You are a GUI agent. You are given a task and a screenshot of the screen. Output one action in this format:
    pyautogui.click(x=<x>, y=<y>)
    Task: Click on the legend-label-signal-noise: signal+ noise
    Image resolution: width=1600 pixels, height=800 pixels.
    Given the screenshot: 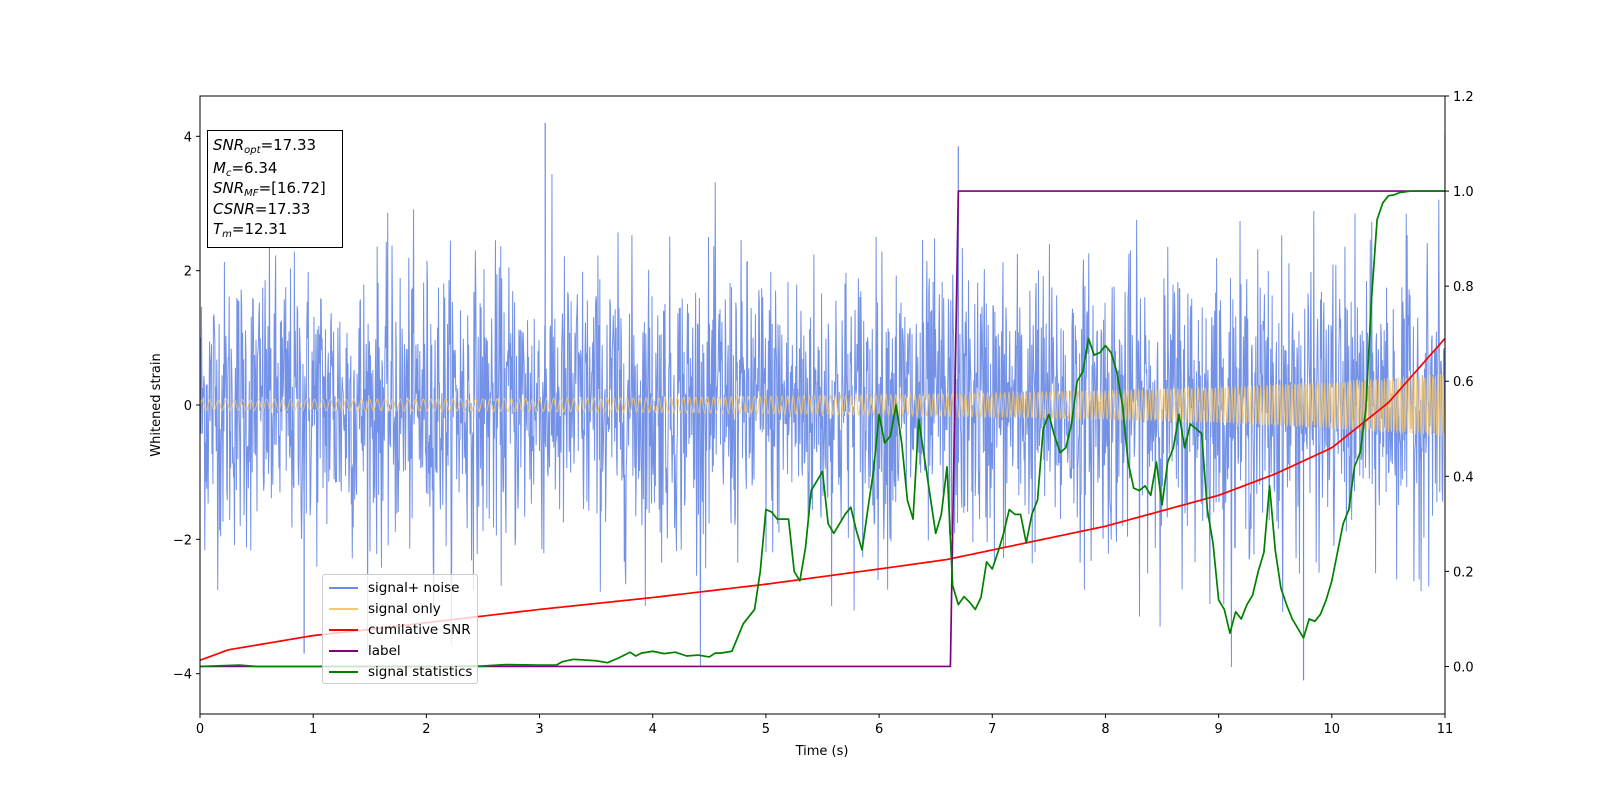 What is the action you would take?
    pyautogui.click(x=414, y=588)
    